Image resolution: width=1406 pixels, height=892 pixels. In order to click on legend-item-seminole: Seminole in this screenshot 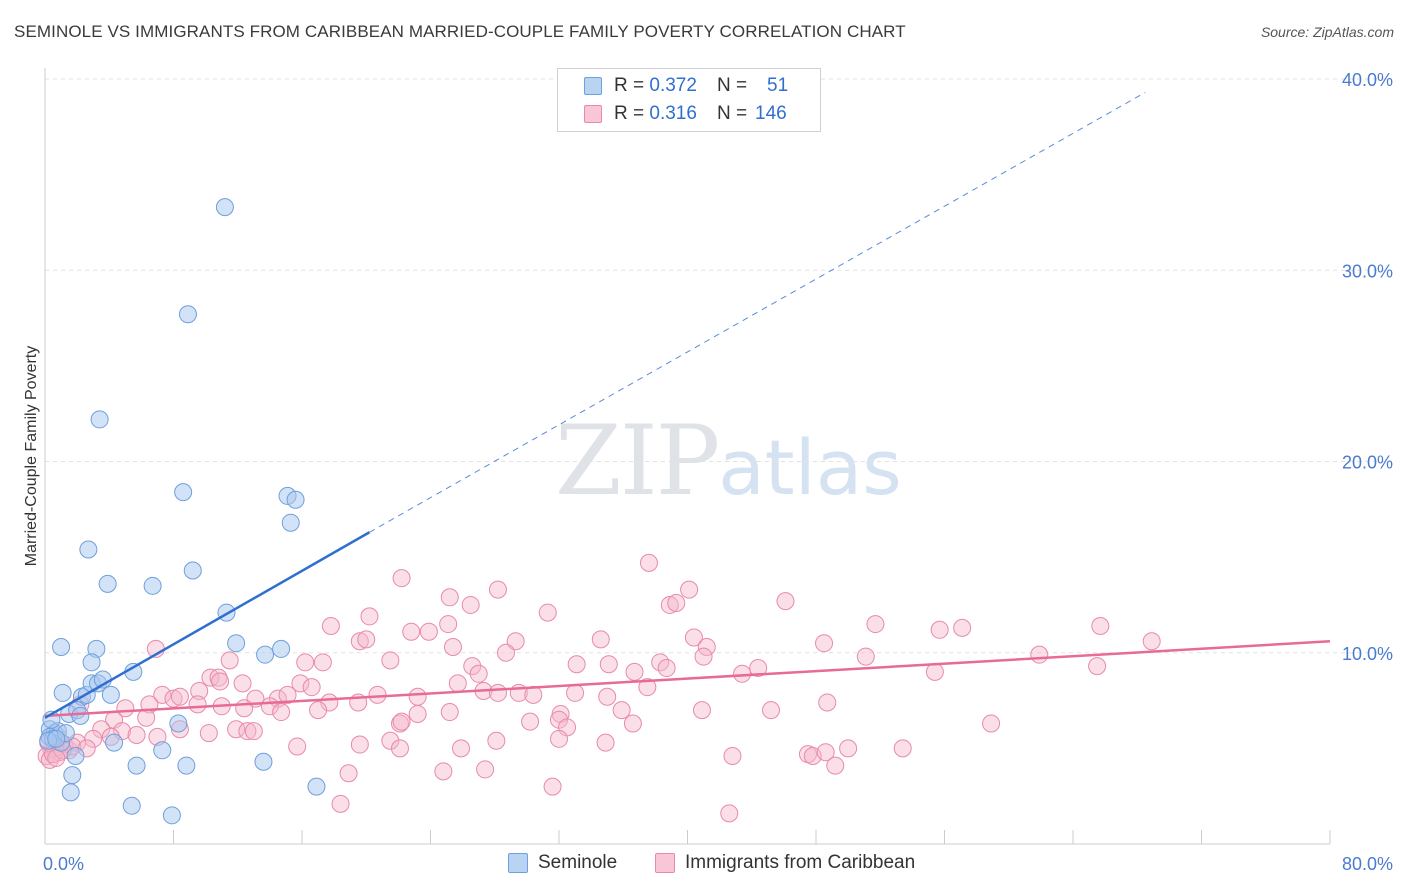, I will do `click(562, 863)`.